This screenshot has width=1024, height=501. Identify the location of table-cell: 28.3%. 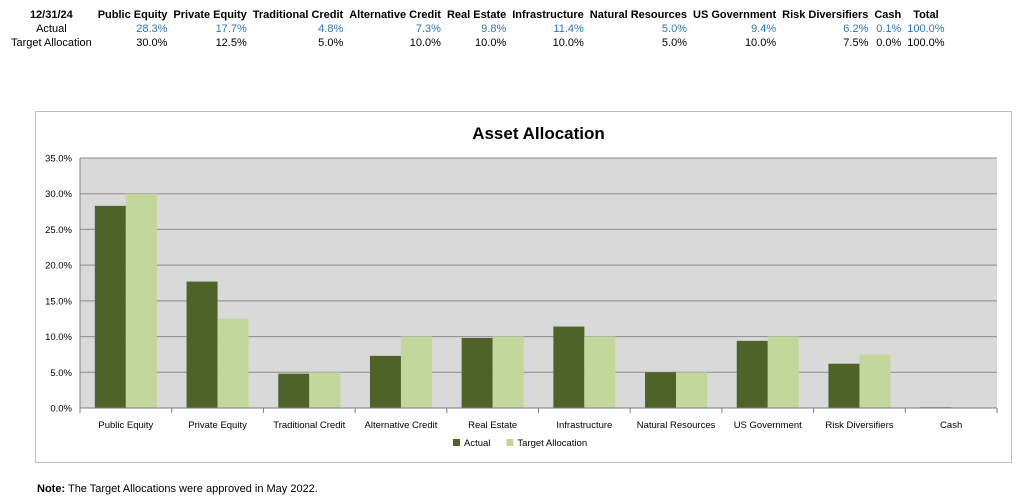
(152, 29).